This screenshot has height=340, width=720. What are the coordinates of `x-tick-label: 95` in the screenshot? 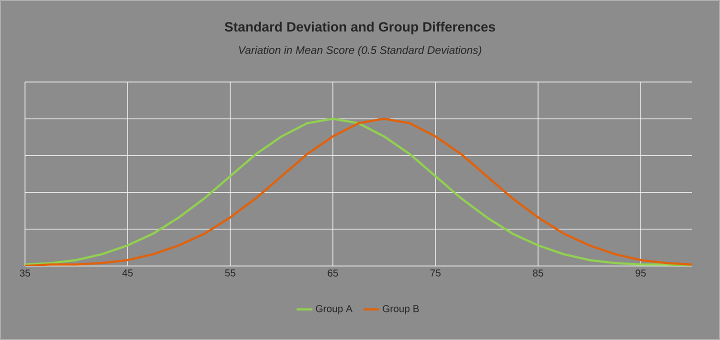 It's located at (641, 273).